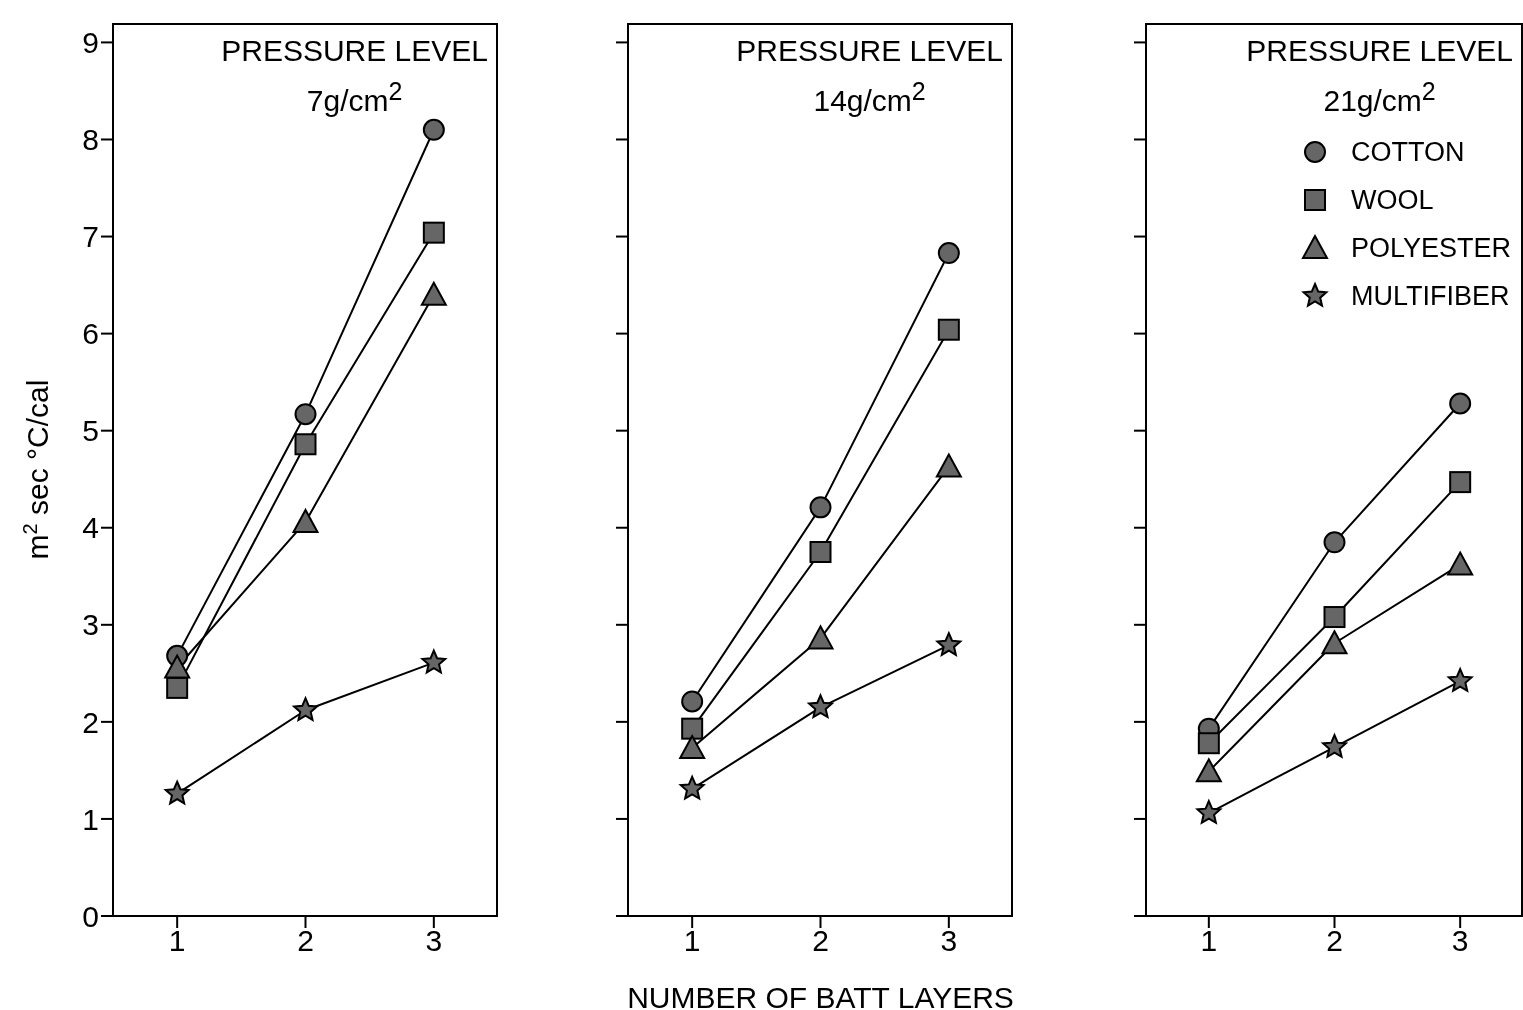 This screenshot has width=1523, height=1010. Describe the element at coordinates (1407, 152) in the screenshot. I see `legend-label: COTTON` at that location.